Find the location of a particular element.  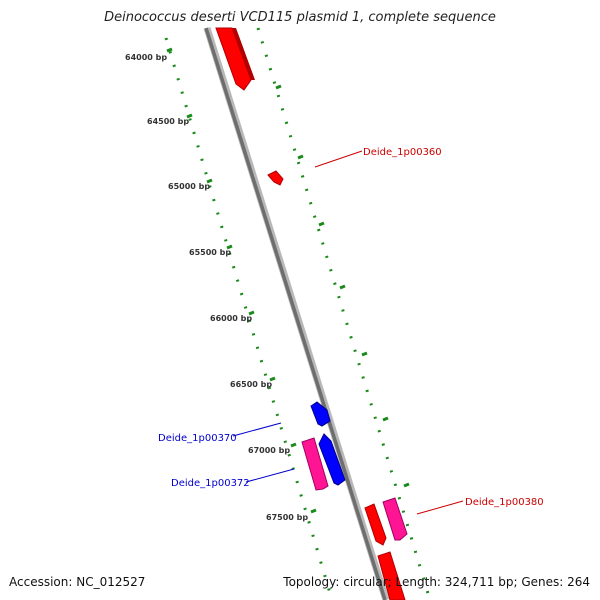

gene-deide-1p00360 is located at coordinates (275, 178).